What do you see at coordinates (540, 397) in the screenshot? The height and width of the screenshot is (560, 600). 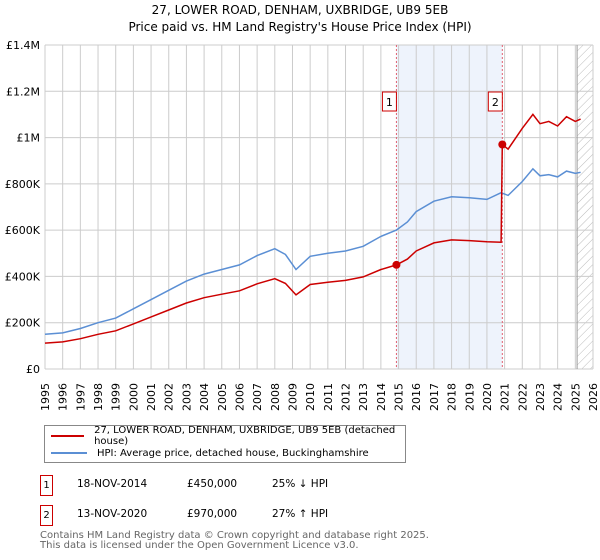 I see `x-tick-label: 2023` at bounding box center [540, 397].